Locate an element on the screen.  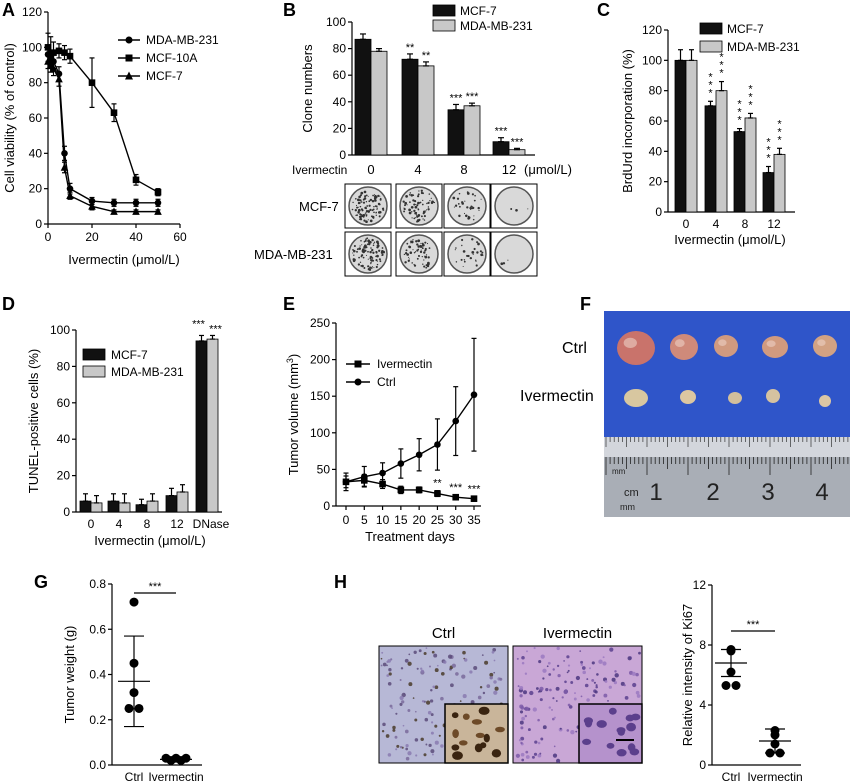
tumor-ctrl is located at coordinates (825, 346).